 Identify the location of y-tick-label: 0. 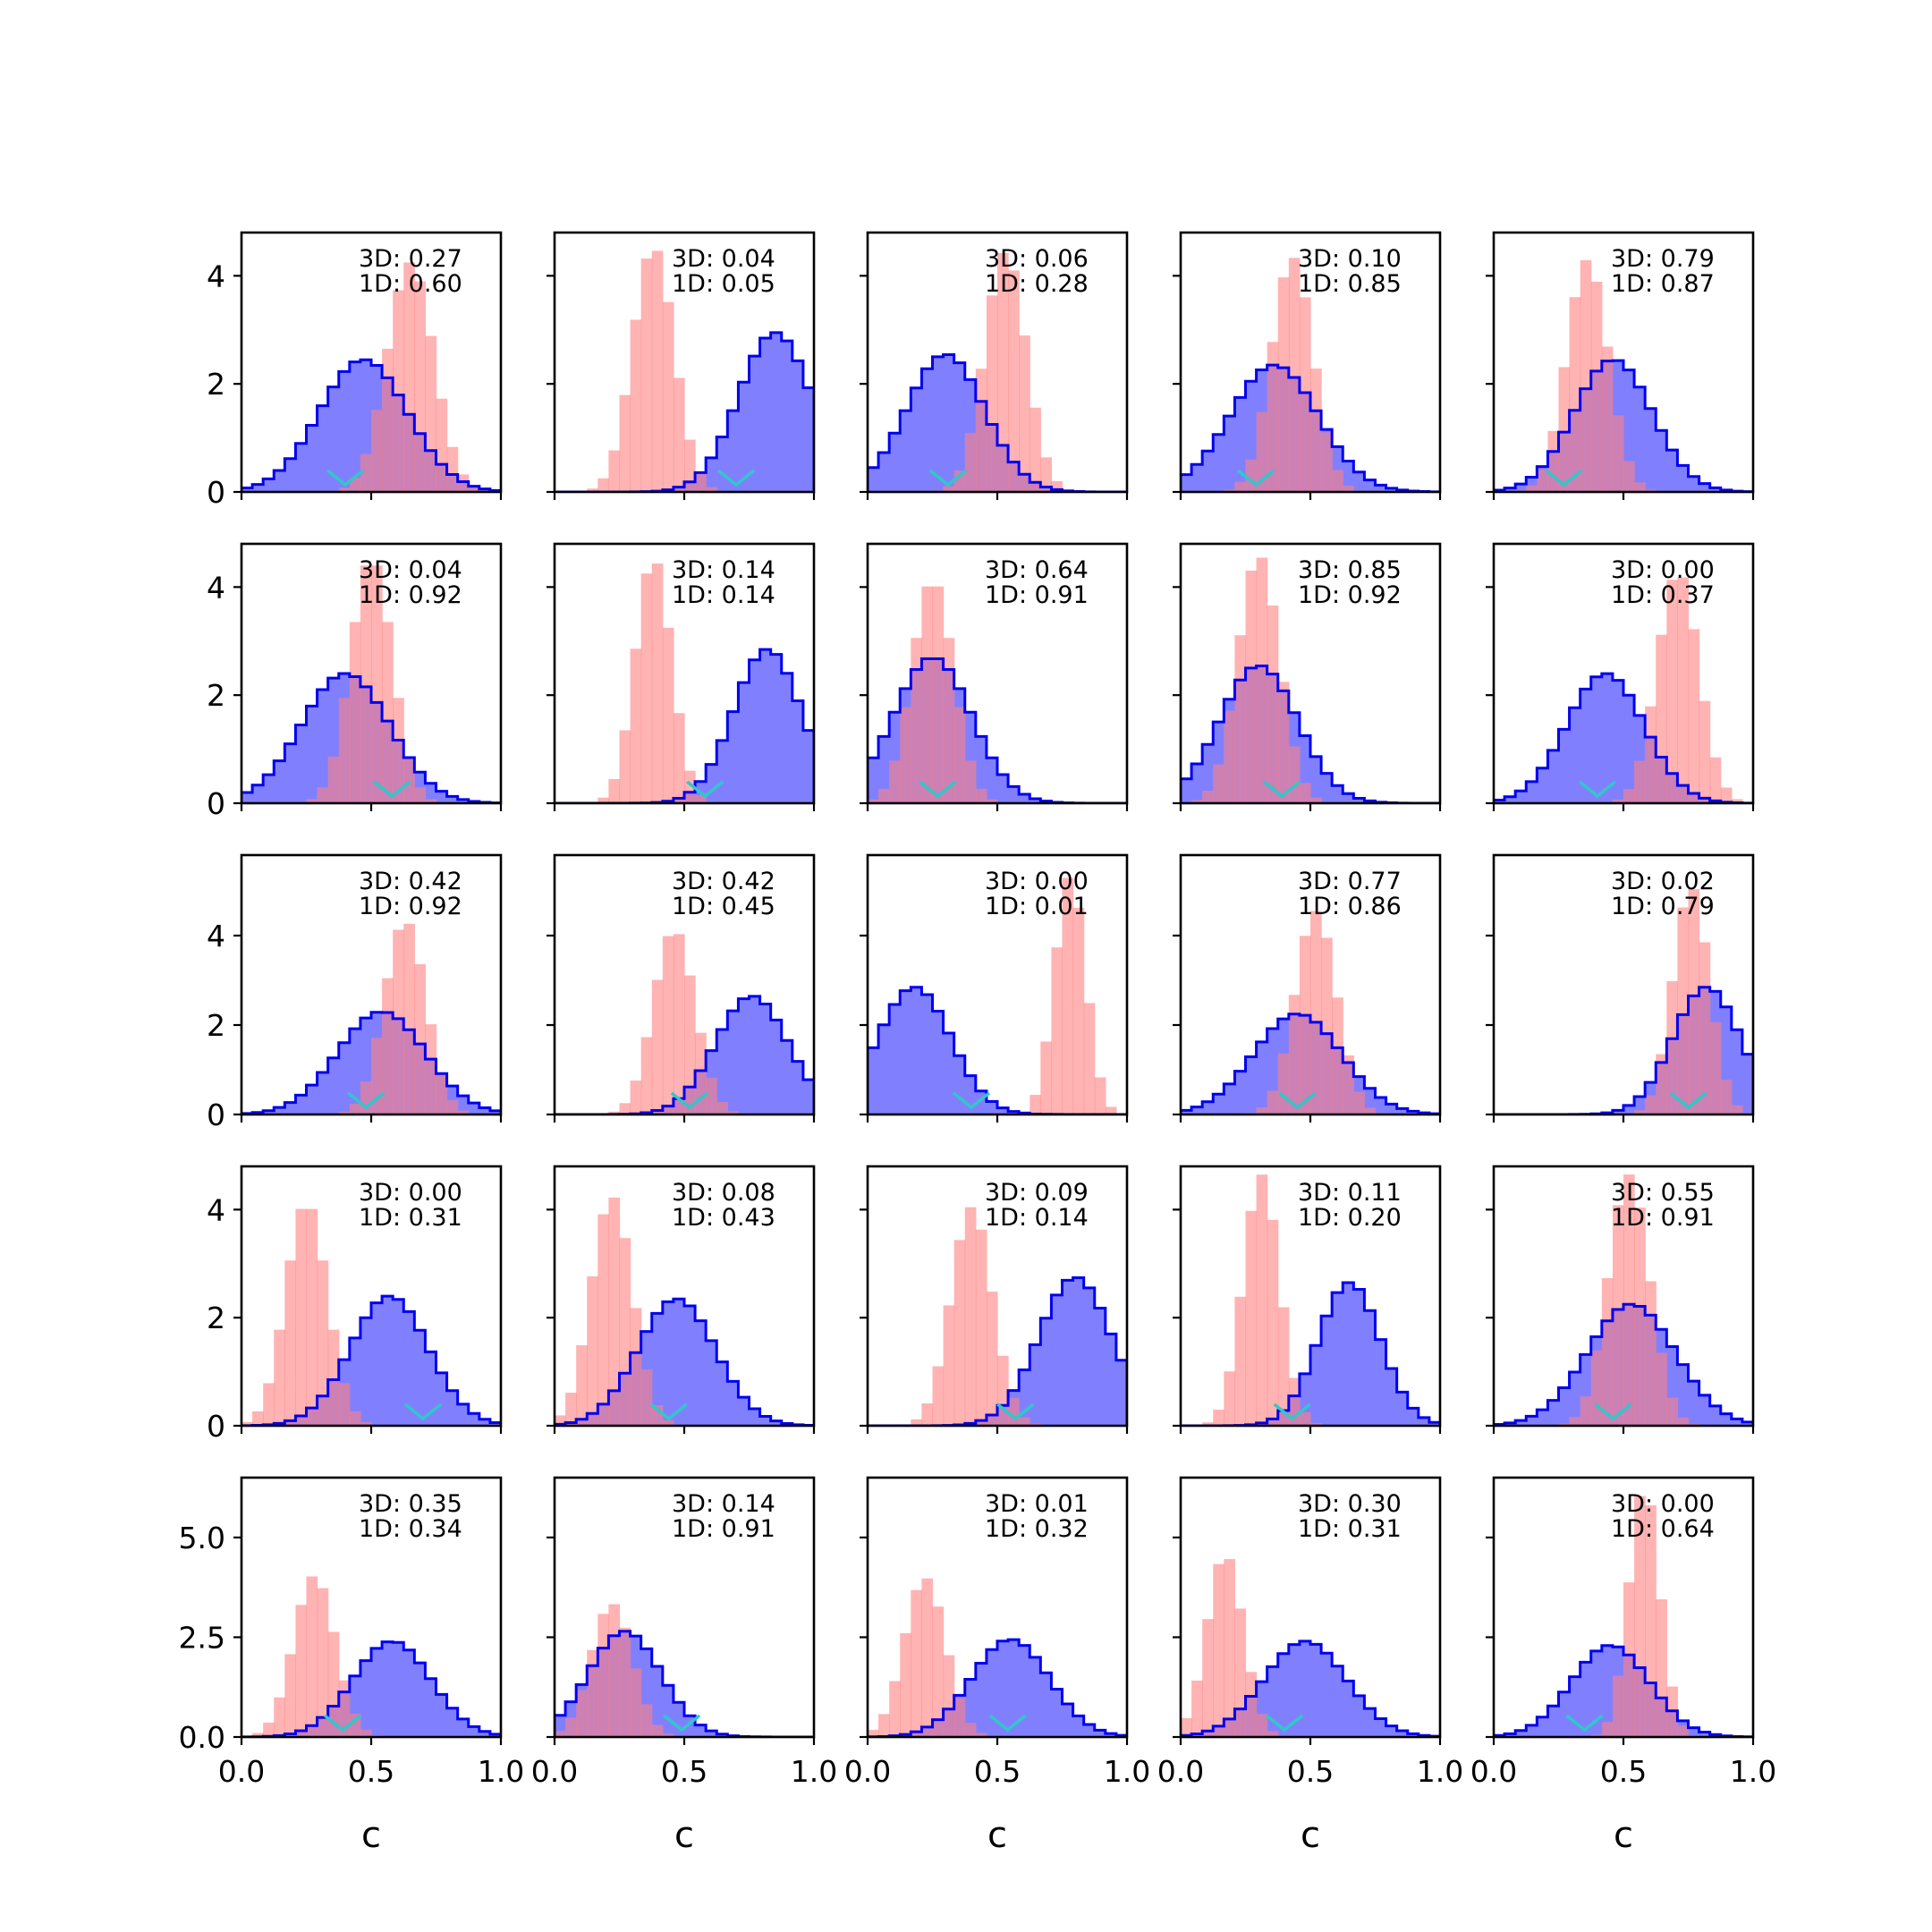
(216, 492).